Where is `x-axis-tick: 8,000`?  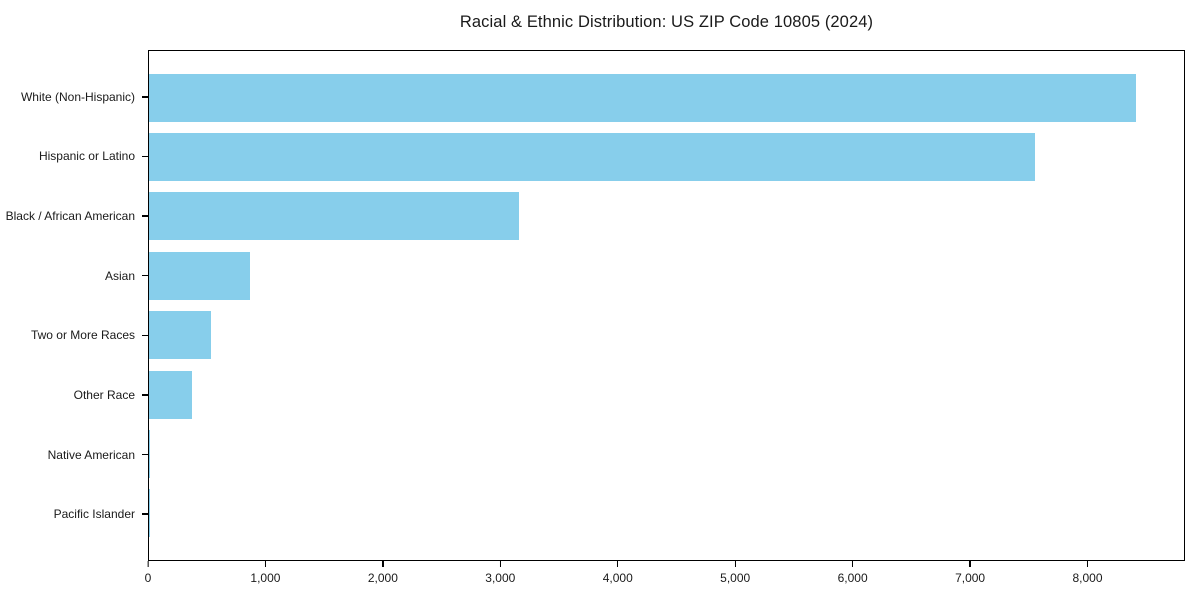
x-axis-tick: 8,000 is located at coordinates (1088, 573).